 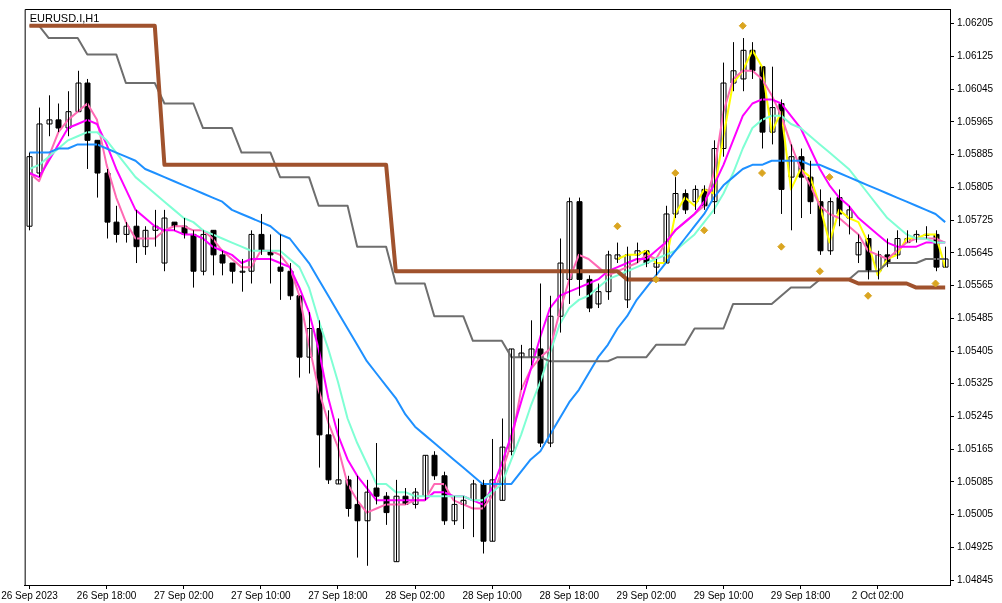 What do you see at coordinates (975, 252) in the screenshot?
I see `y-tick-label: 1.05645` at bounding box center [975, 252].